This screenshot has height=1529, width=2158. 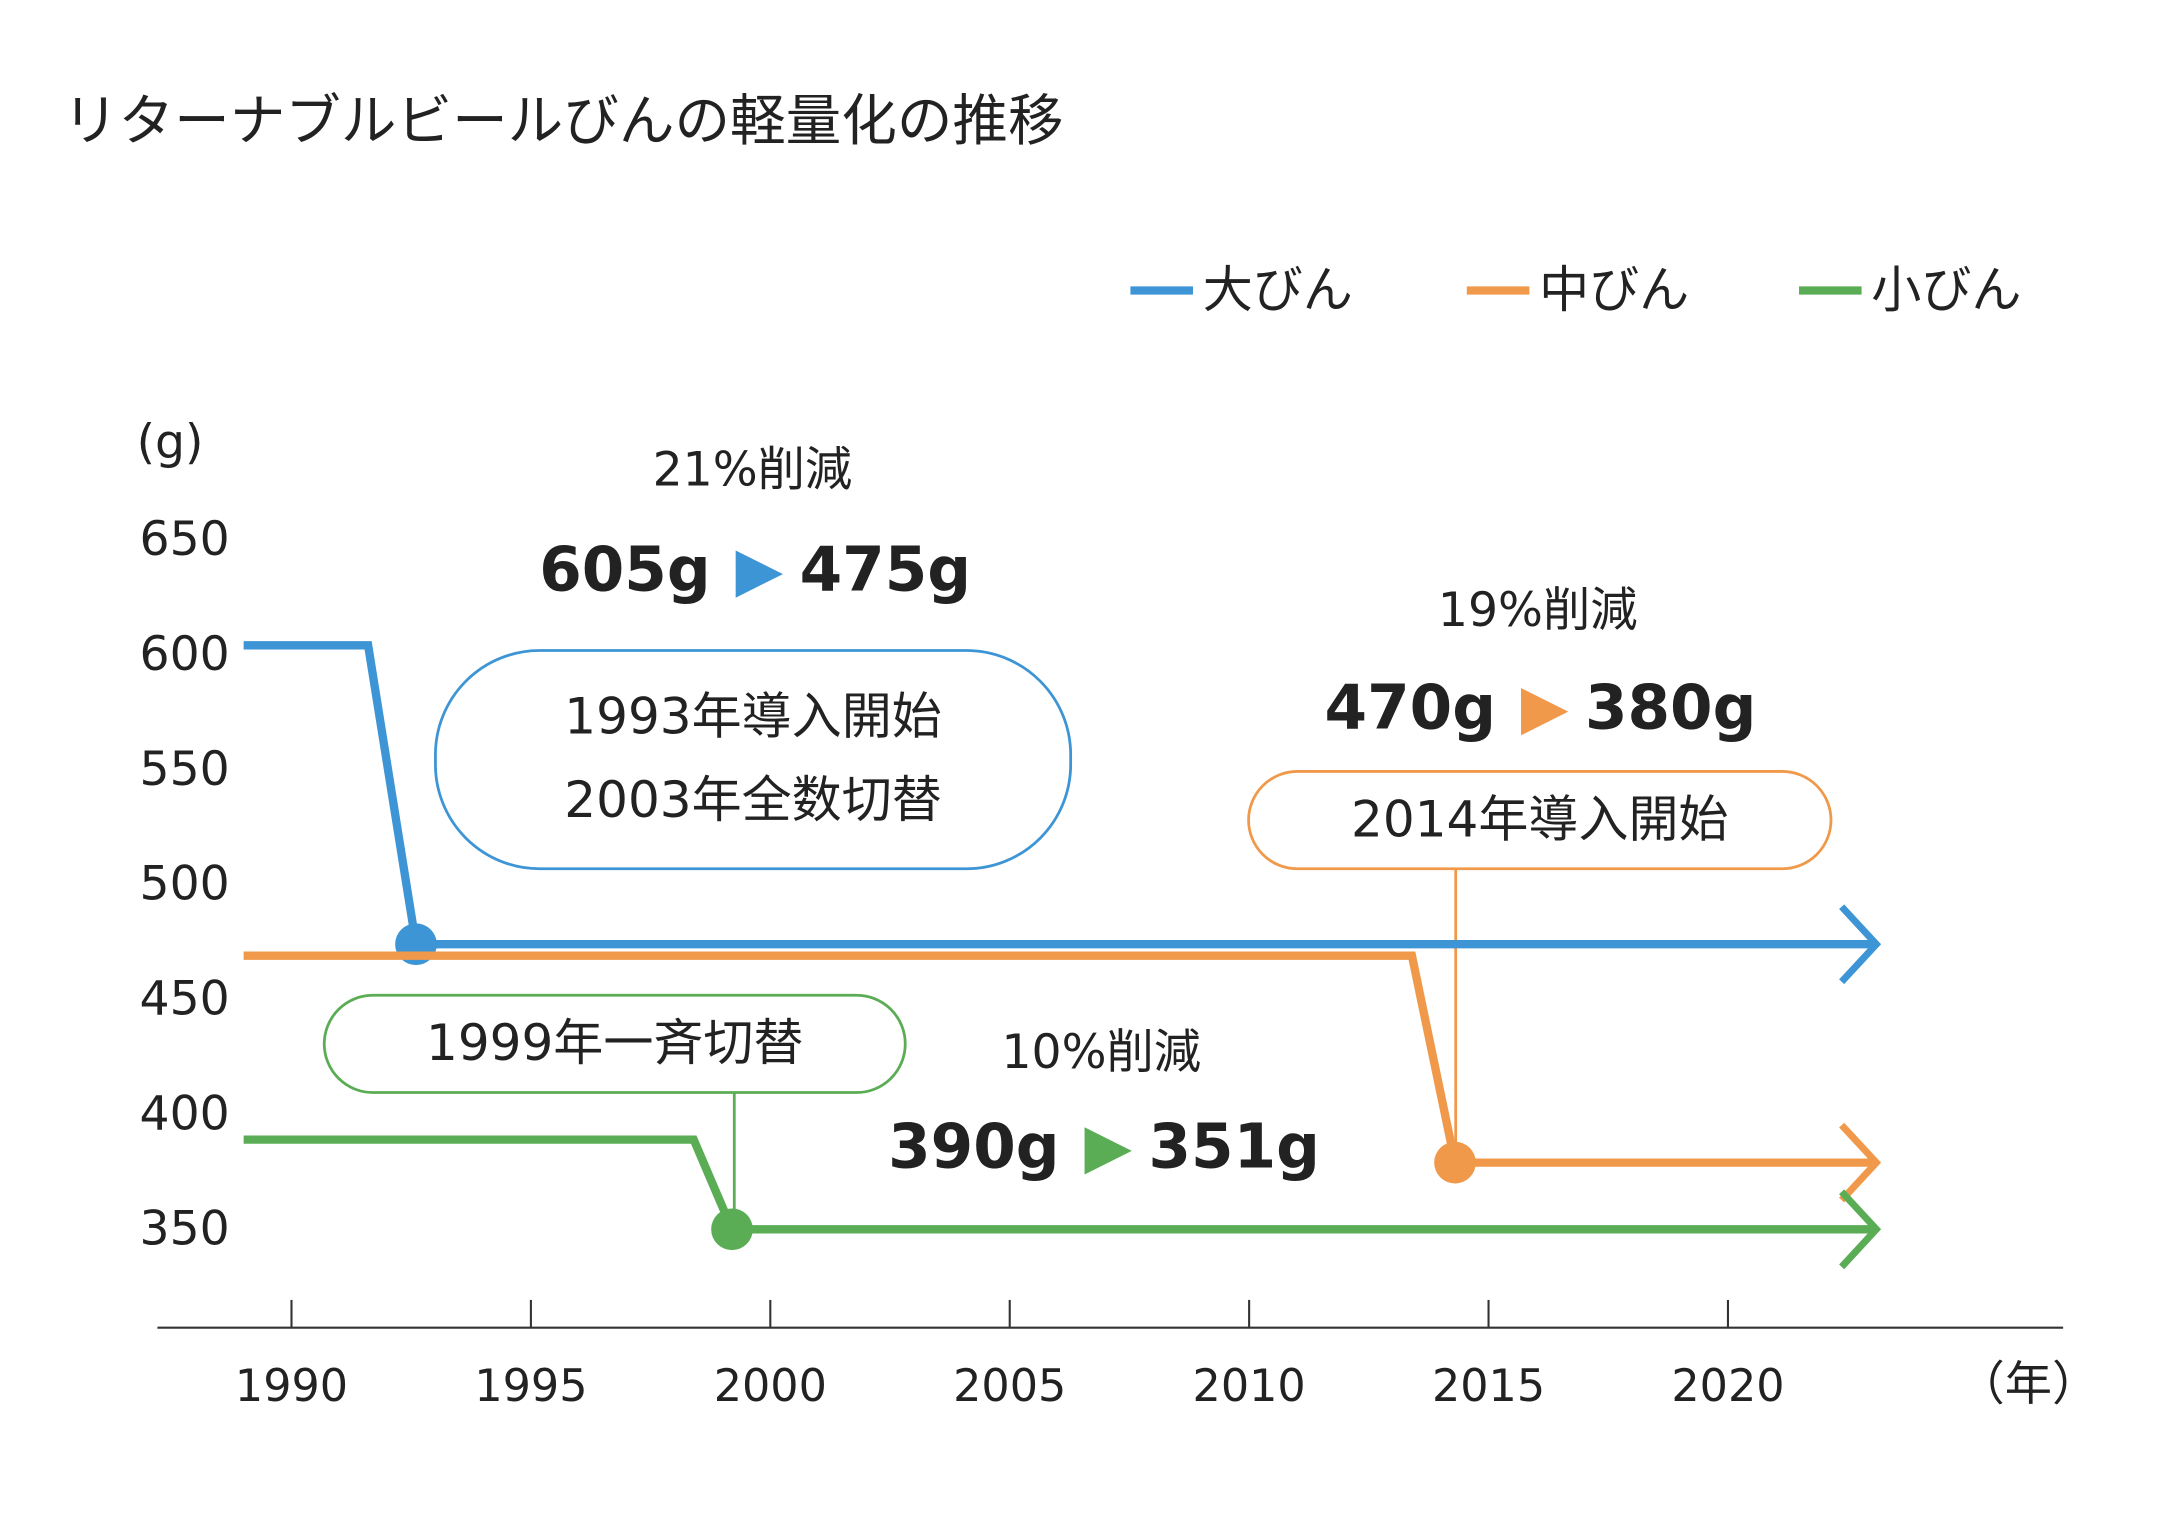 What do you see at coordinates (1101, 1052) in the screenshot?
I see `reduction-label: 10%削減` at bounding box center [1101, 1052].